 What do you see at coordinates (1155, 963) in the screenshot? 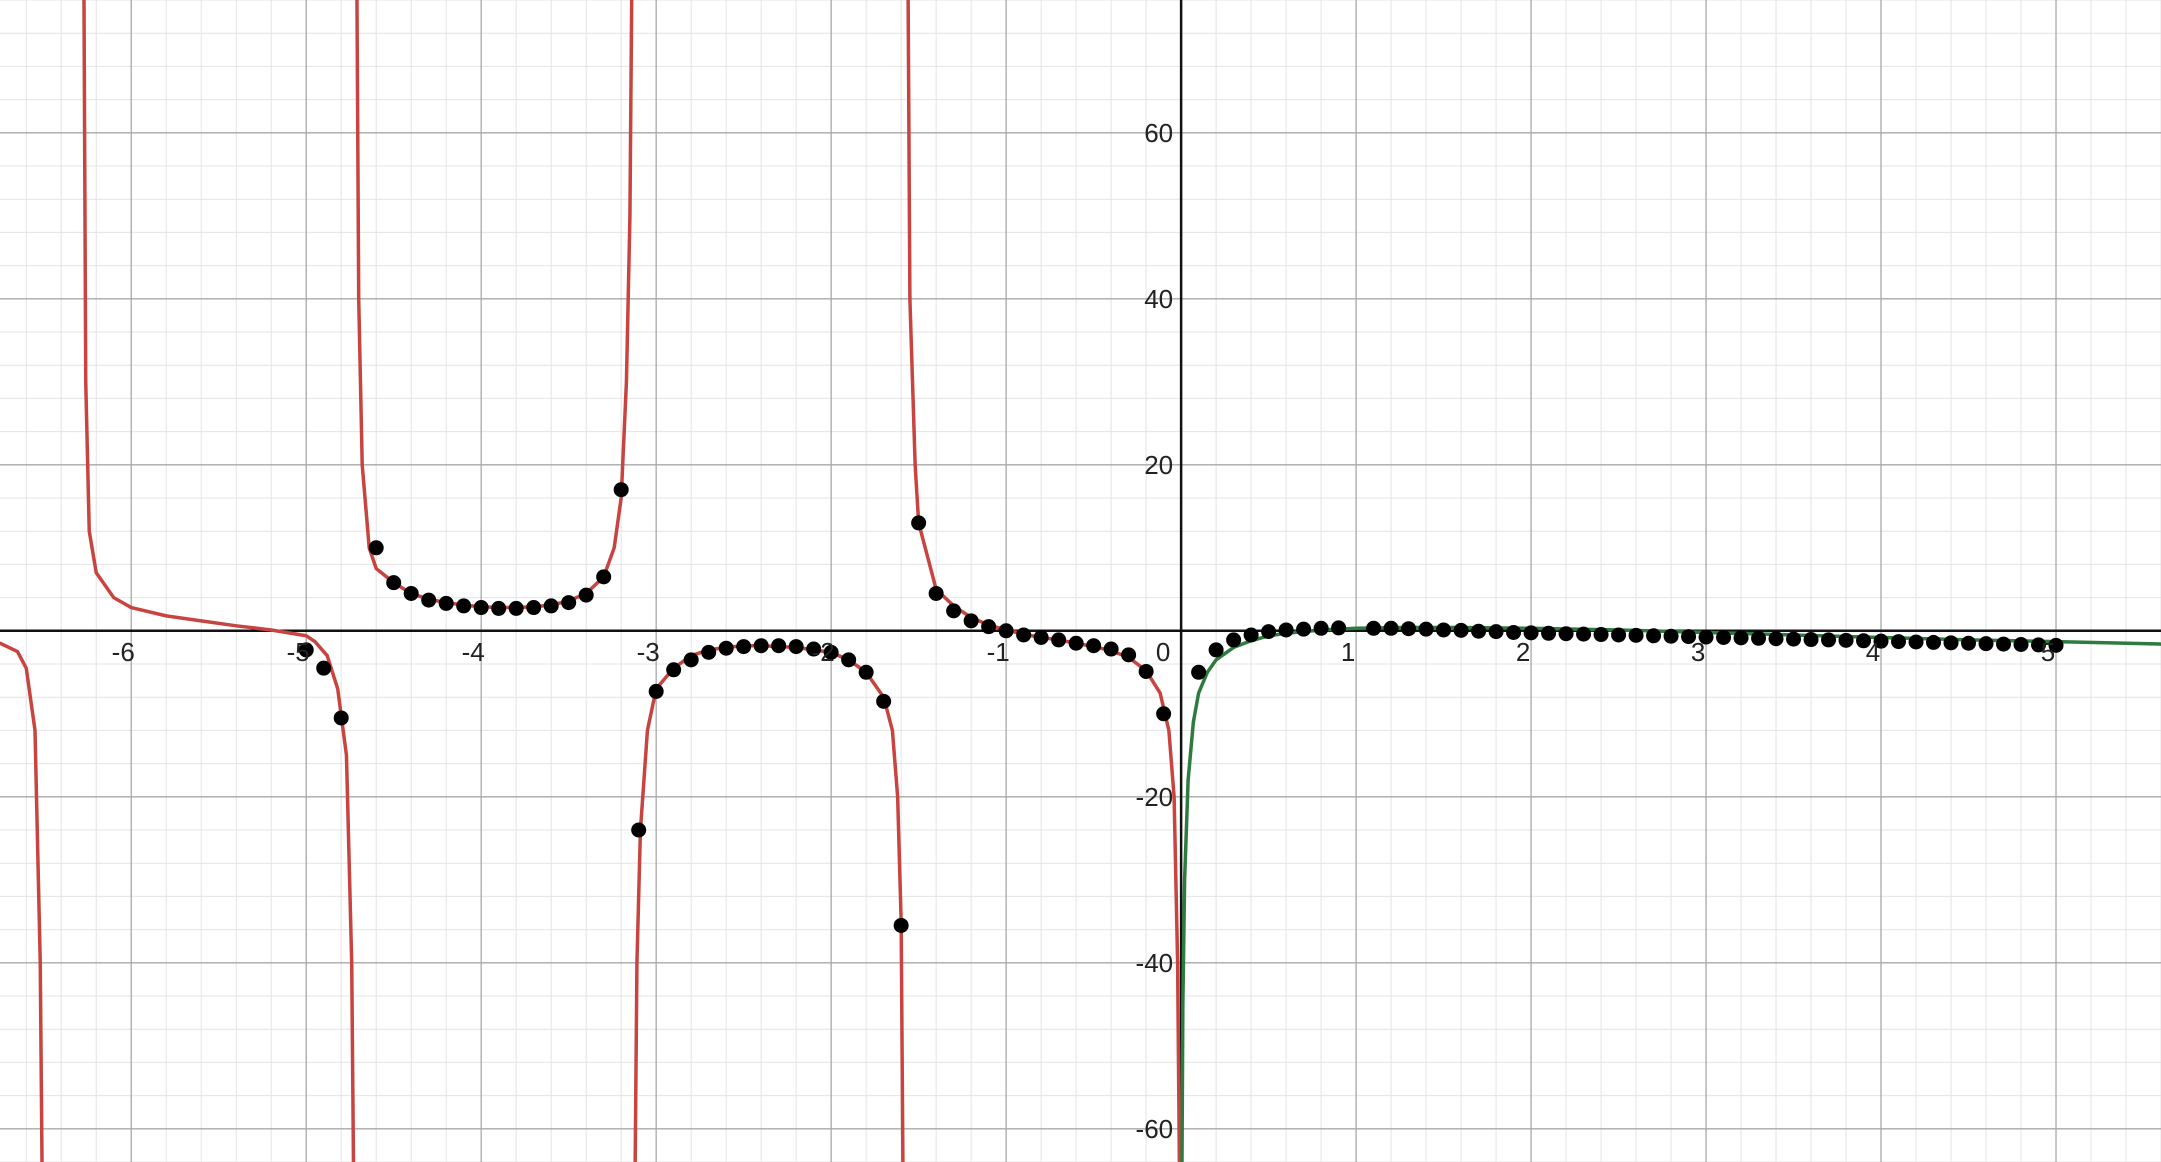
I see `y-tick-label: -40` at bounding box center [1155, 963].